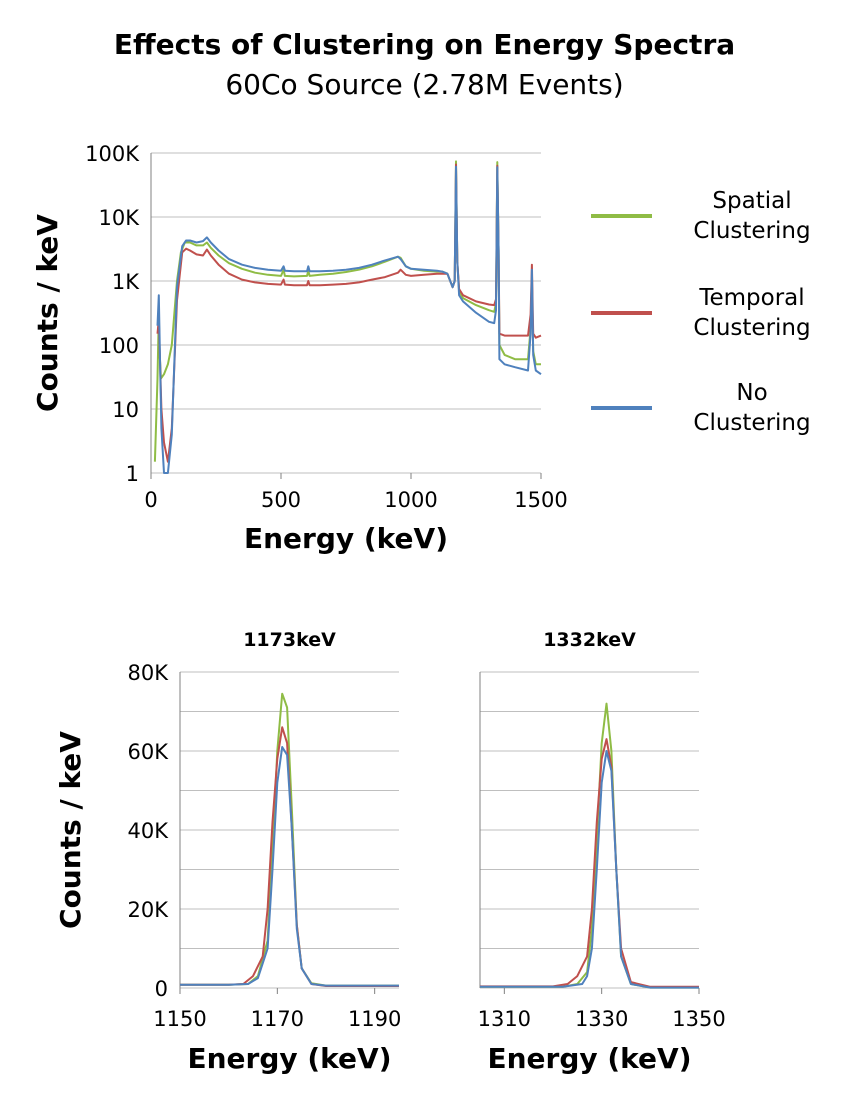 The image size is (849, 1109). I want to click on x-tick-label: 1000, so click(410, 500).